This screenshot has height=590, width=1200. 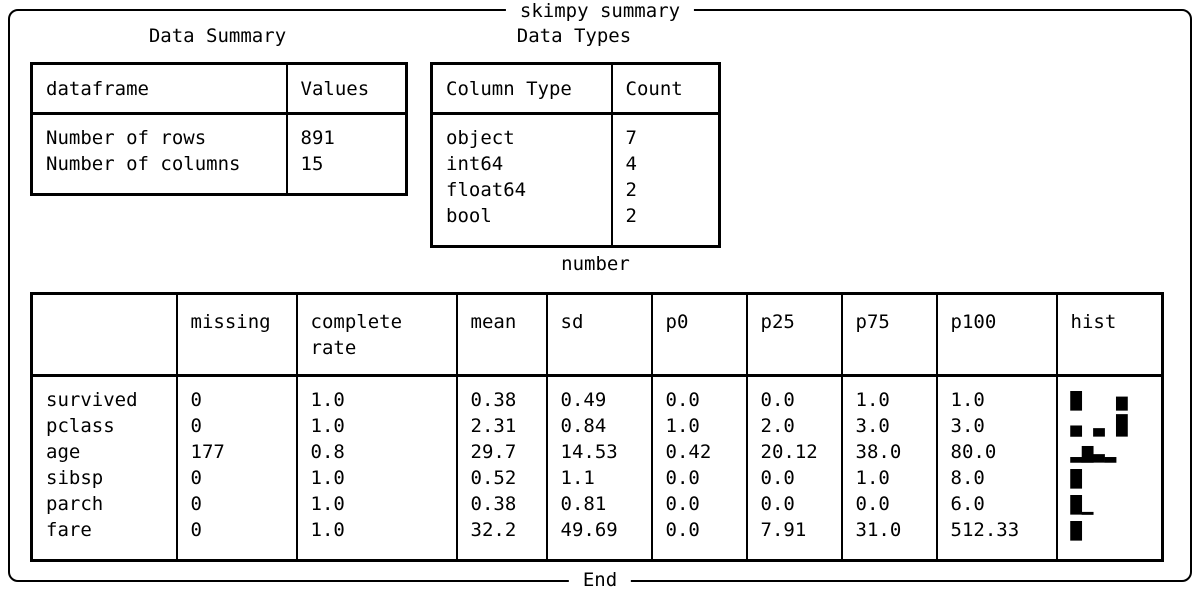 I want to click on table-row: Number of rows 891, so click(x=219, y=132).